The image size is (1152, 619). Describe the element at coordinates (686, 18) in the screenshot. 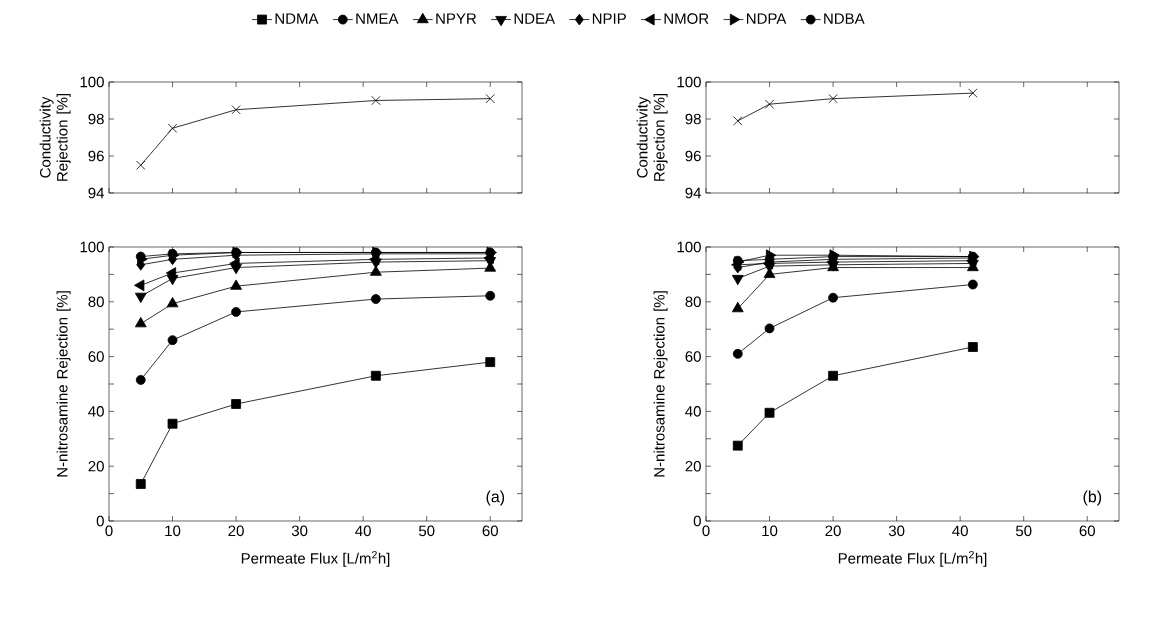

I see `legend-label: NMOR` at that location.